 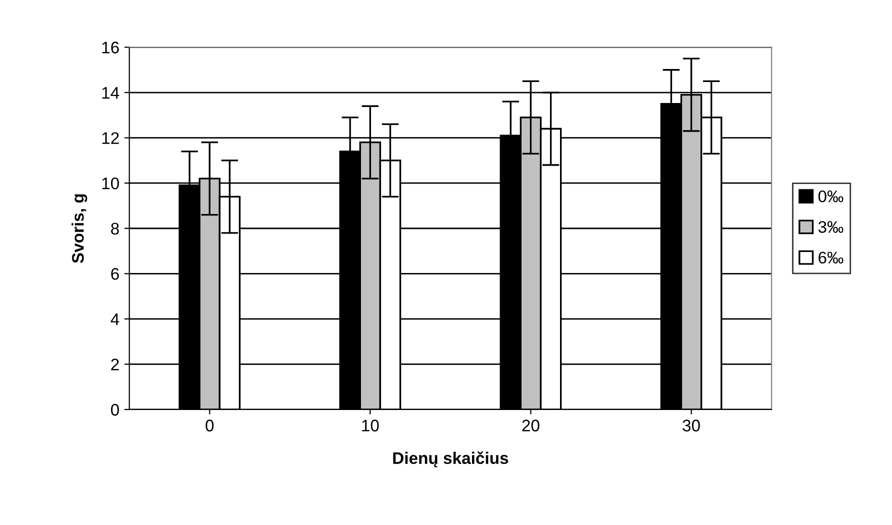 I want to click on y-tick-label: 14, so click(x=111, y=93).